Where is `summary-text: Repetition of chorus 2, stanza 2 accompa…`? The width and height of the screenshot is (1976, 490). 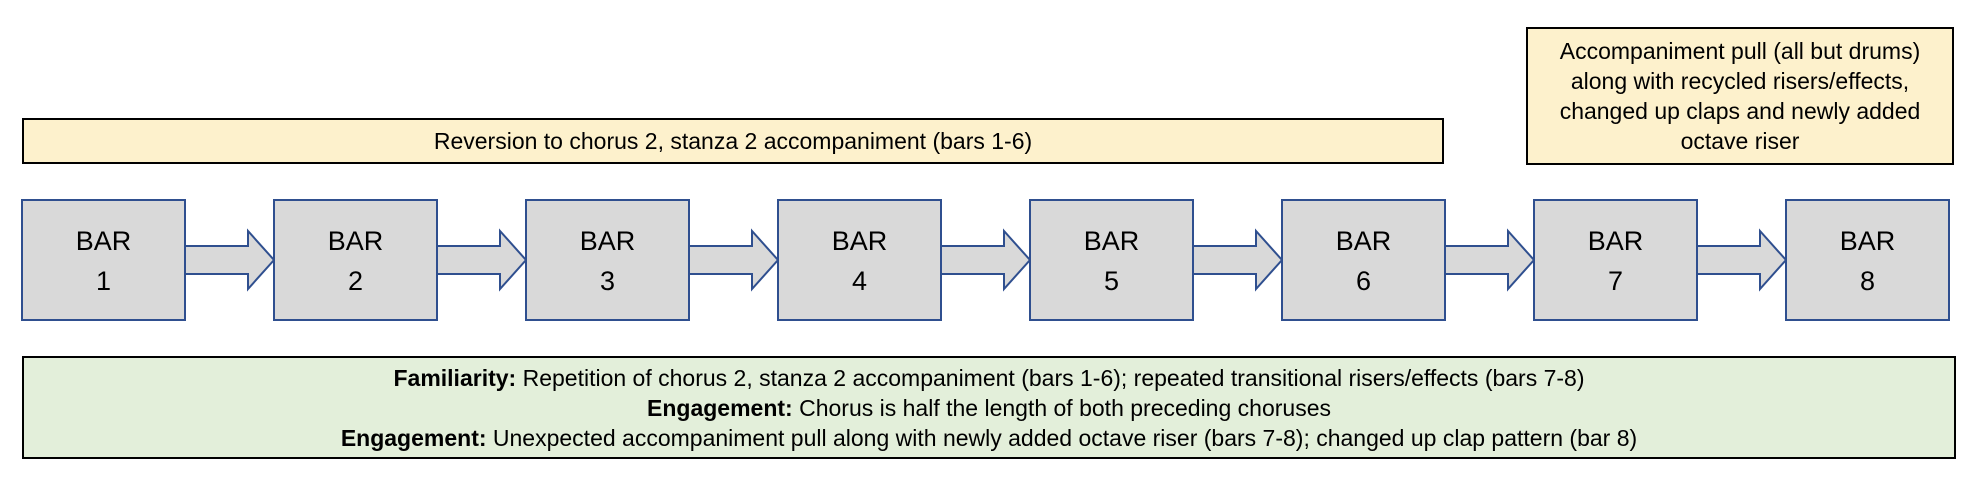
summary-text: Repetition of chorus 2, stanza 2 accompa… is located at coordinates (1050, 377).